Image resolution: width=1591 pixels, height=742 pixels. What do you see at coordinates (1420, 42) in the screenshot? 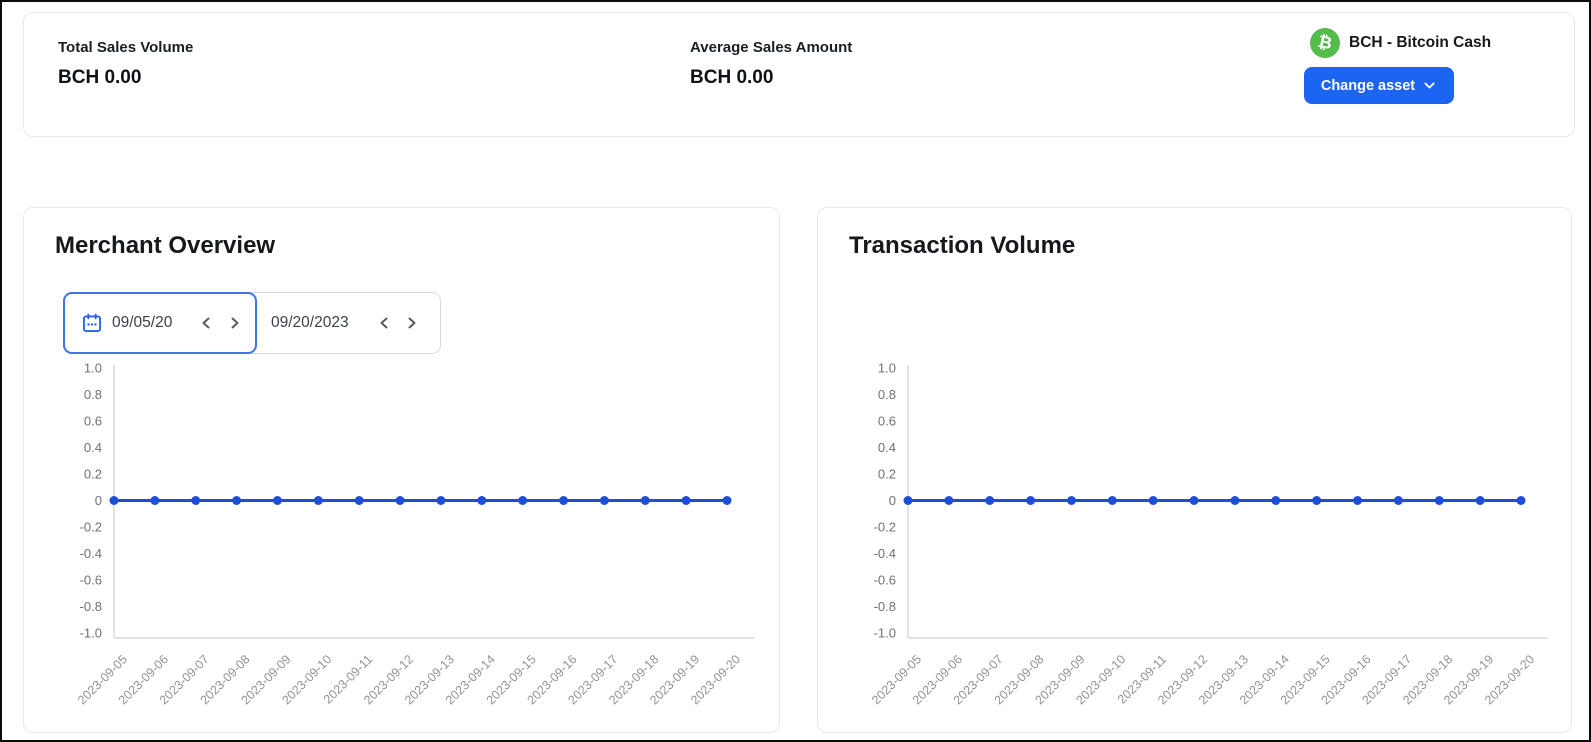
I see `asset-name: BCH - Bitcoin Cash` at bounding box center [1420, 42].